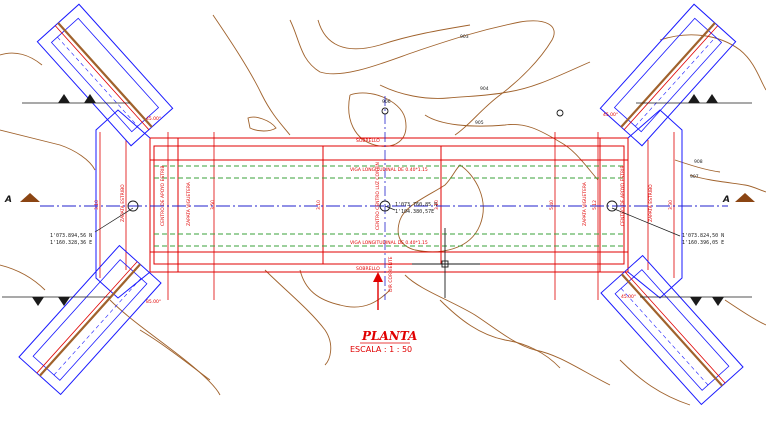 The height and width of the screenshot is (430, 766). Describe the element at coordinates (552, 205) in the screenshot. I see `dim-5: 5.40` at that location.